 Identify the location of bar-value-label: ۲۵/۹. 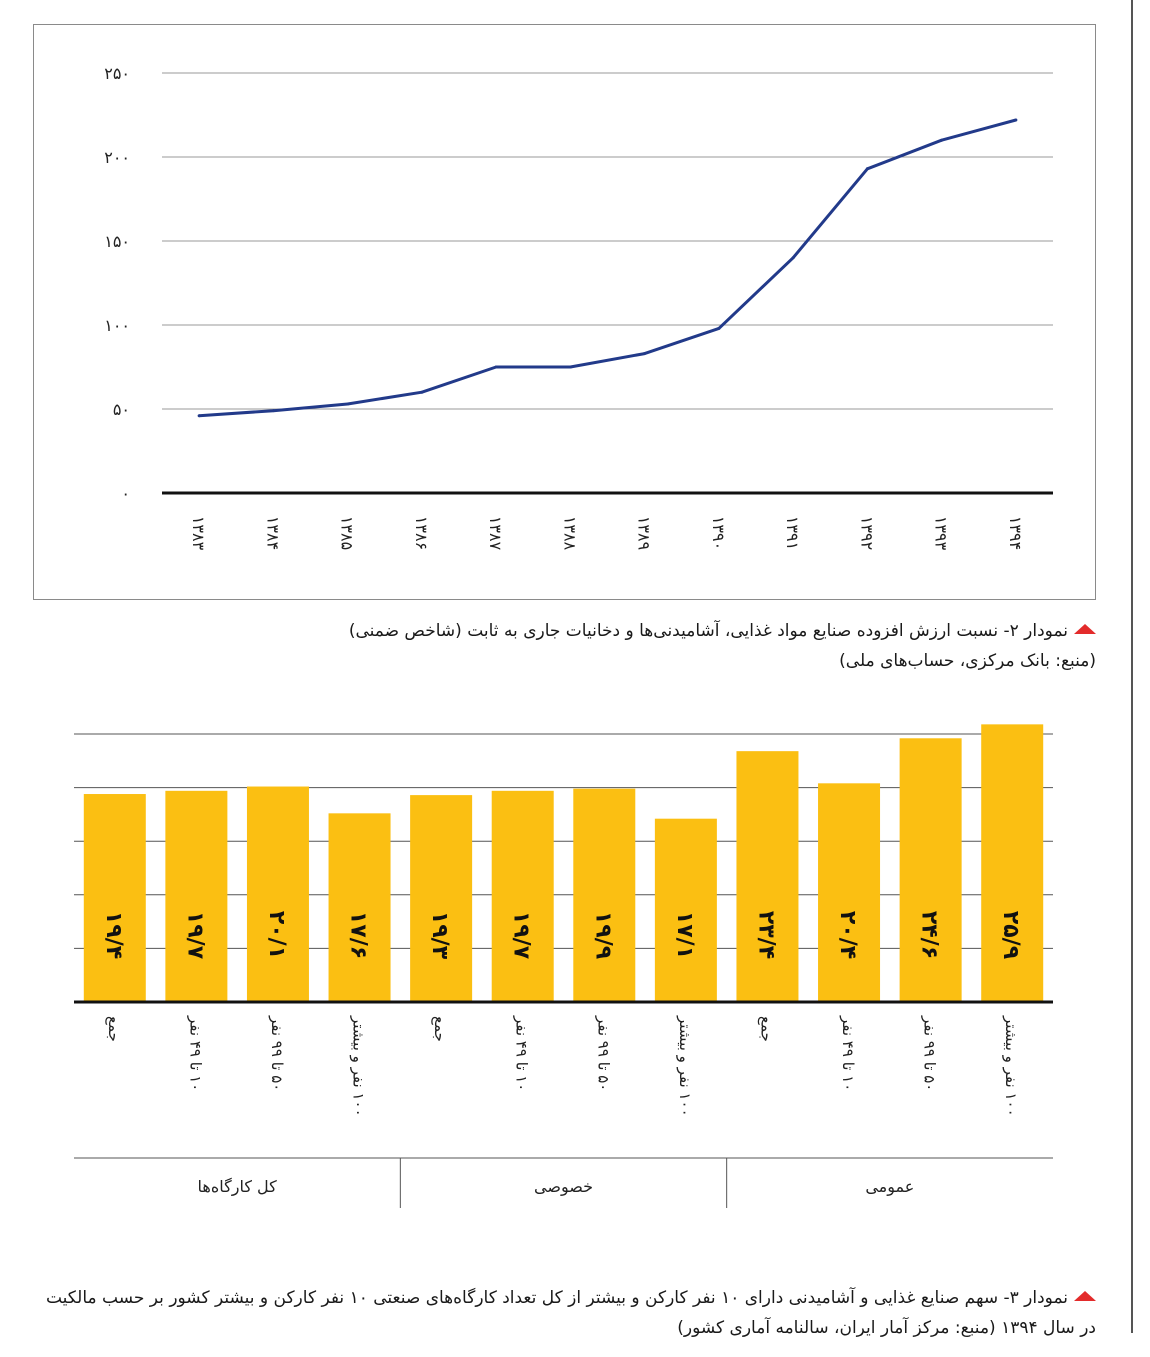
(1010, 935).